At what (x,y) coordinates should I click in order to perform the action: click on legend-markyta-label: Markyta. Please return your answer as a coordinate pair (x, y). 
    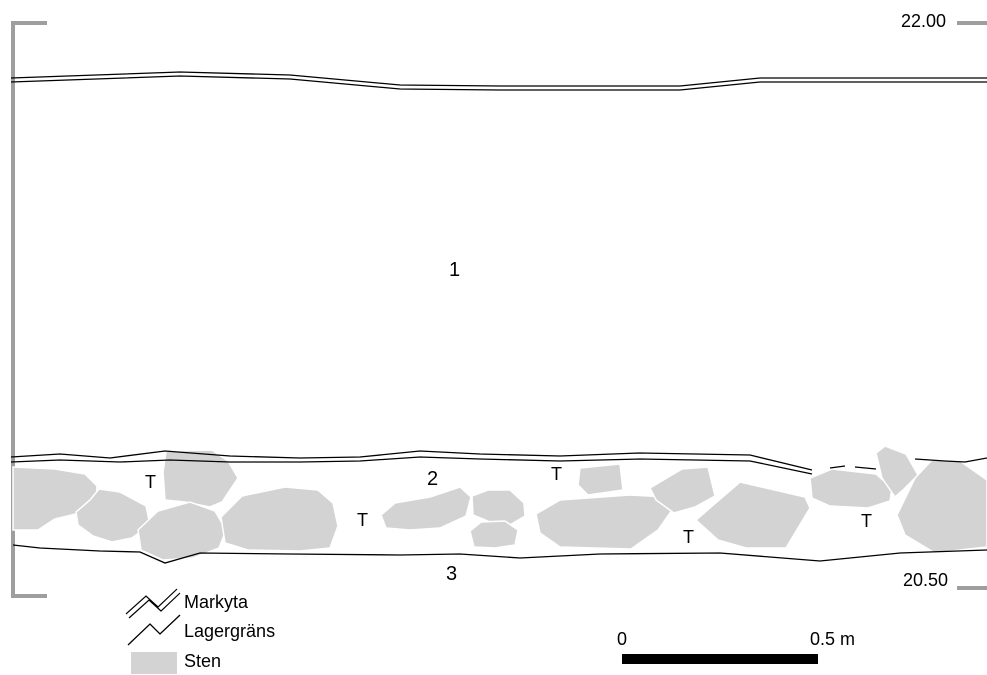
    Looking at the image, I should click on (216, 602).